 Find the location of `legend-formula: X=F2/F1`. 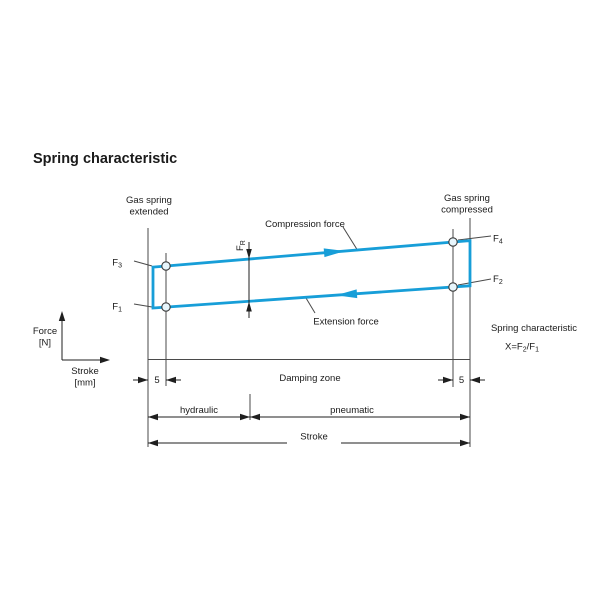

legend-formula: X=F2/F1 is located at coordinates (522, 348).